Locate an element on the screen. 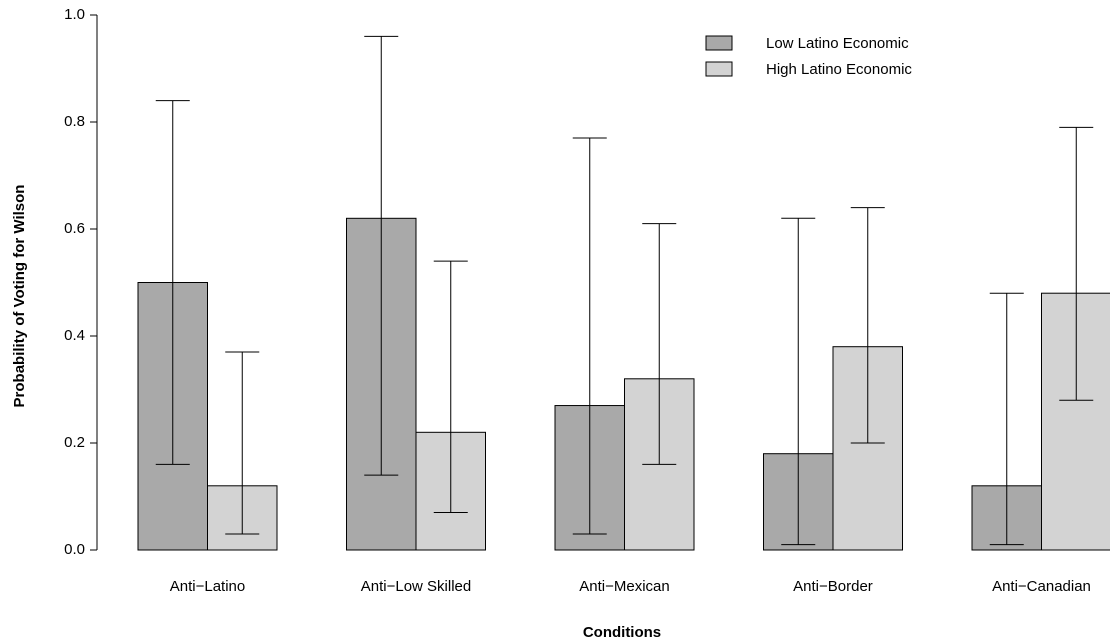 Image resolution: width=1110 pixels, height=641 pixels. legend: Low Latino Economic High Latino Economic is located at coordinates (808, 56).